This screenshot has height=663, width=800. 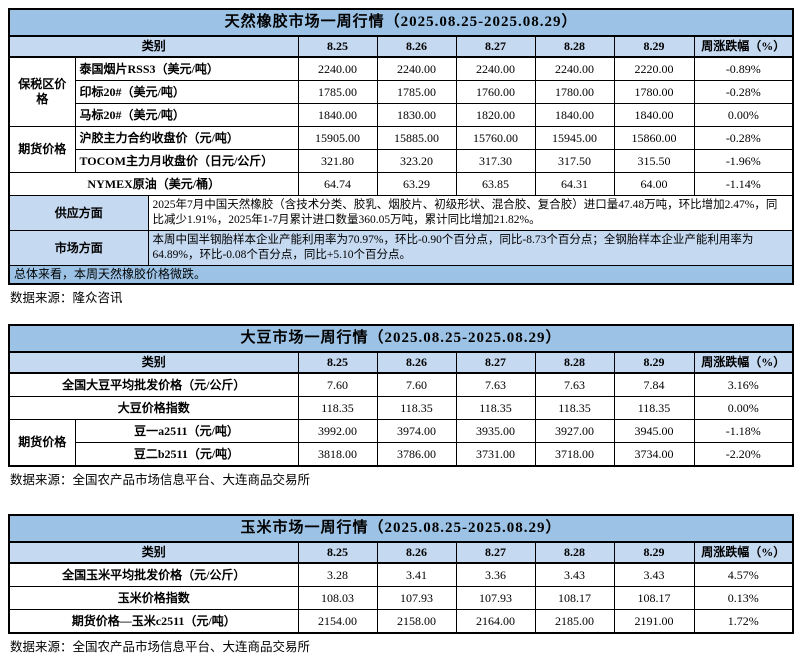 What do you see at coordinates (654, 598) in the screenshot?
I see `value-cell: 108.17` at bounding box center [654, 598].